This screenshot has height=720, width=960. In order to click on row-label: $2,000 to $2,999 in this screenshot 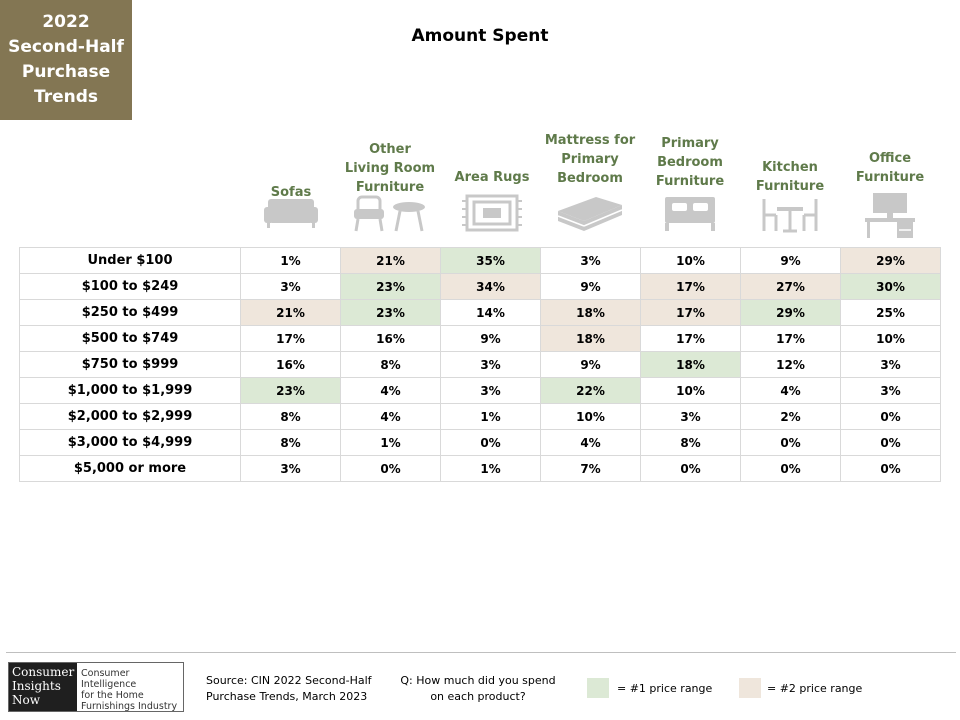, I will do `click(130, 416)`.